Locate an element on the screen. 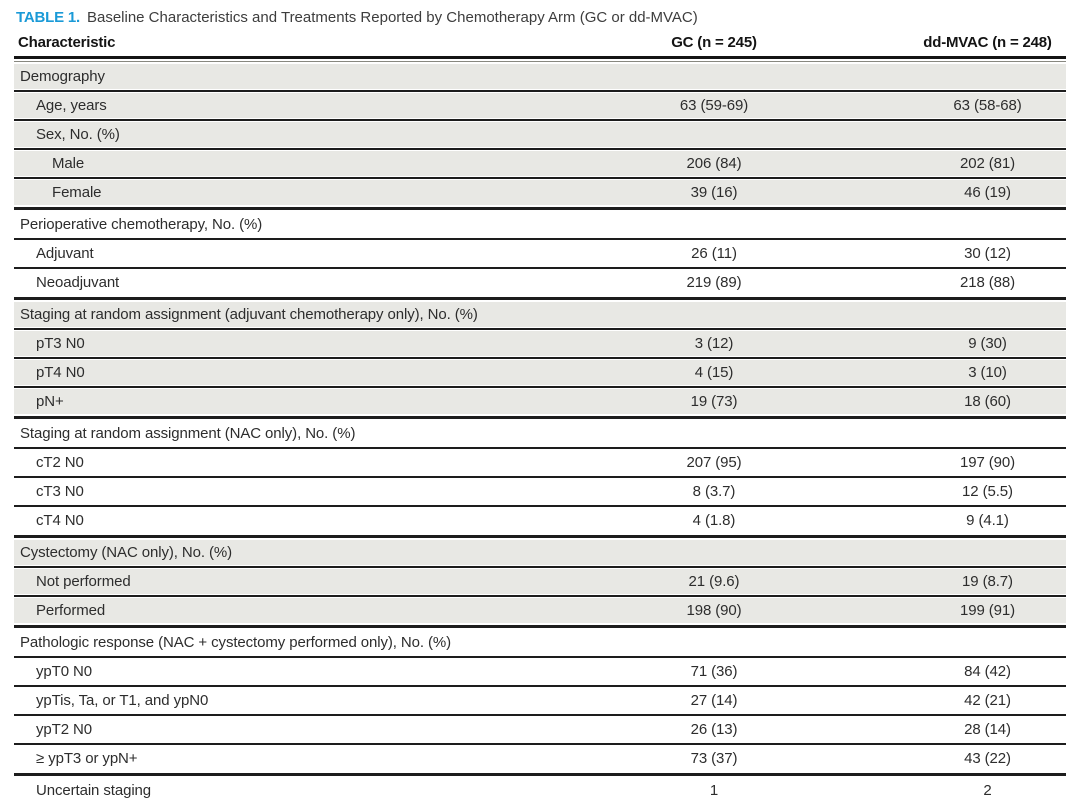 Image resolution: width=1080 pixels, height=801 pixels. row-ddmvac-value: 63 (58-68) is located at coordinates (987, 105).